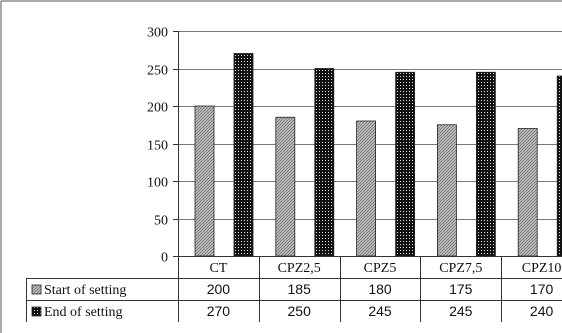 This screenshot has width=562, height=333. Describe the element at coordinates (164, 258) in the screenshot. I see `y-tick-label: 0` at that location.